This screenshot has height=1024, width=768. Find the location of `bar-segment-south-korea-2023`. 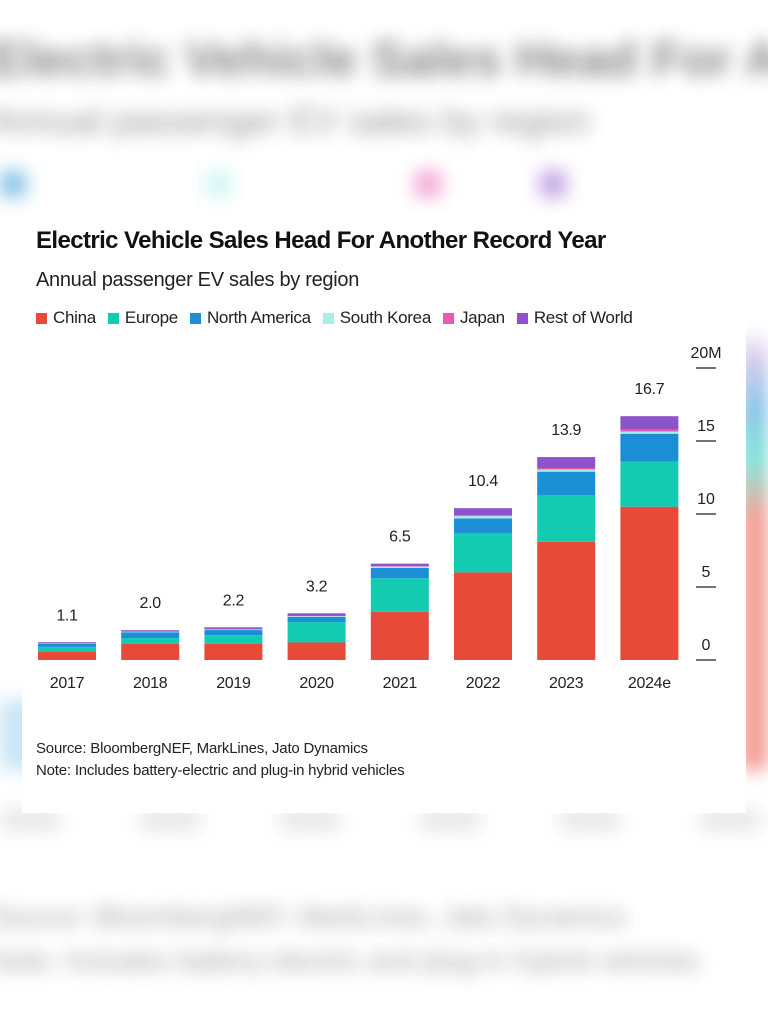

bar-segment-south-korea-2023 is located at coordinates (566, 470).